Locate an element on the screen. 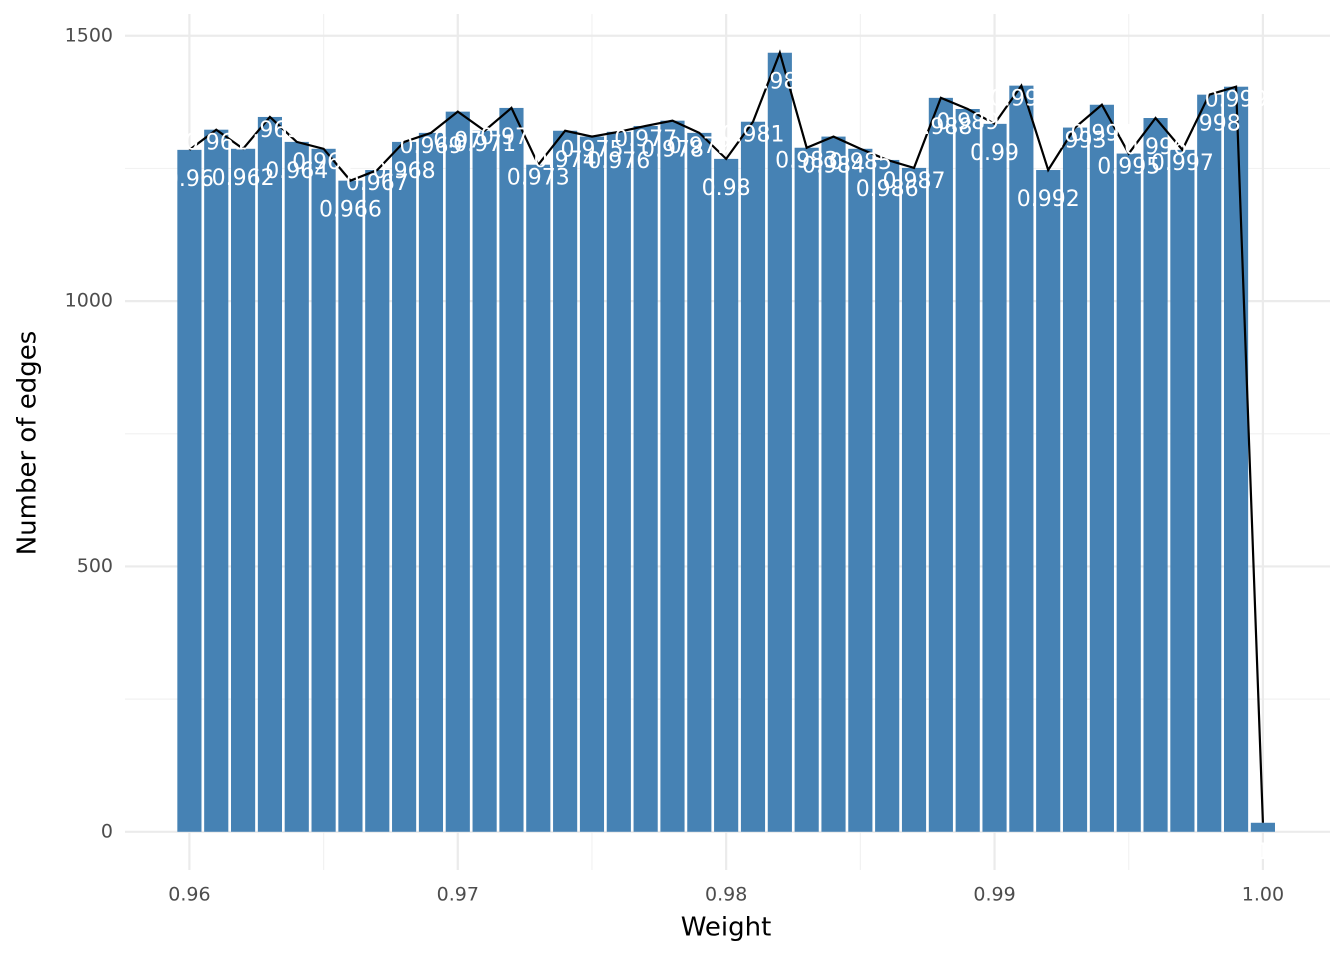  data-label: 0.969 is located at coordinates (430, 146).